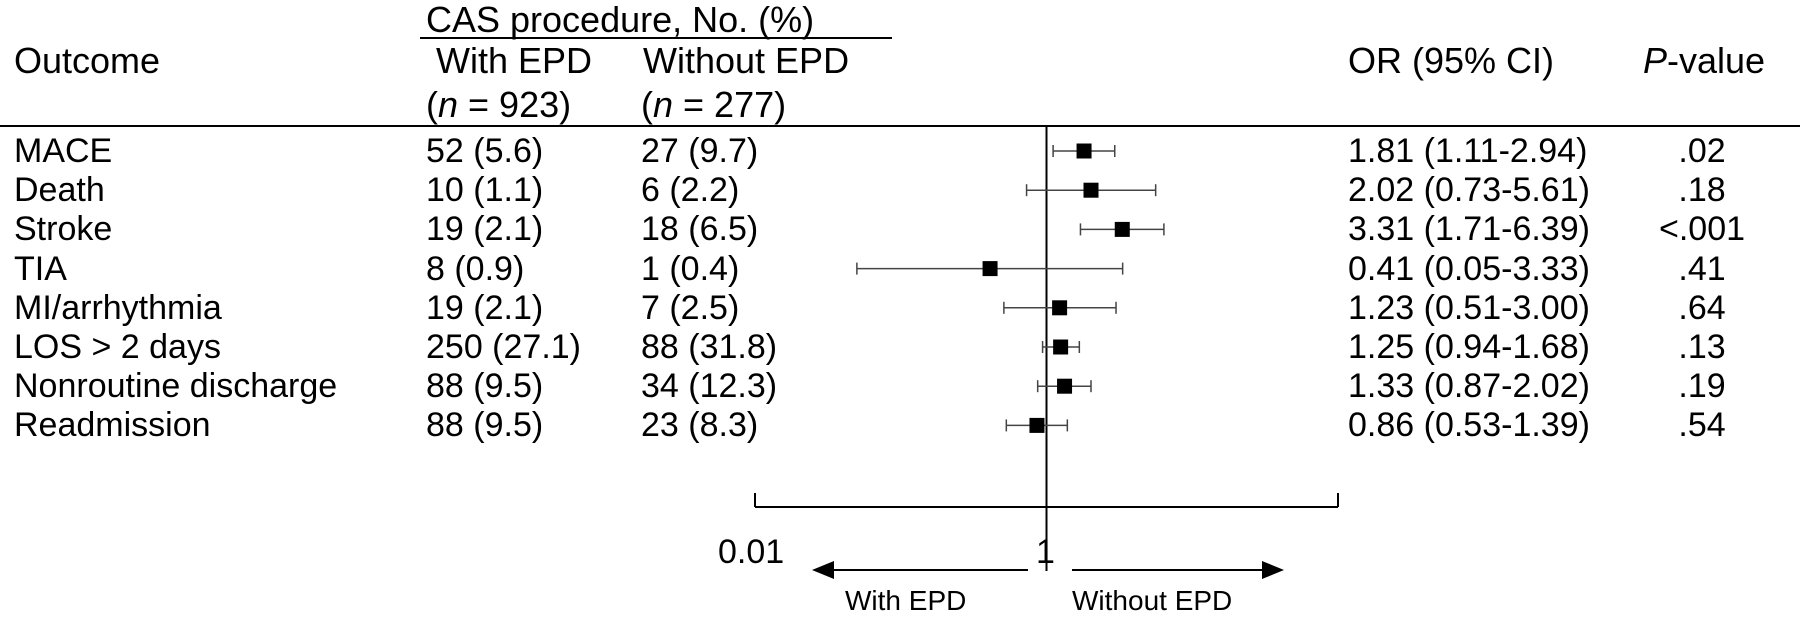  What do you see at coordinates (40, 268) in the screenshot?
I see `row-outcome: TIA` at bounding box center [40, 268].